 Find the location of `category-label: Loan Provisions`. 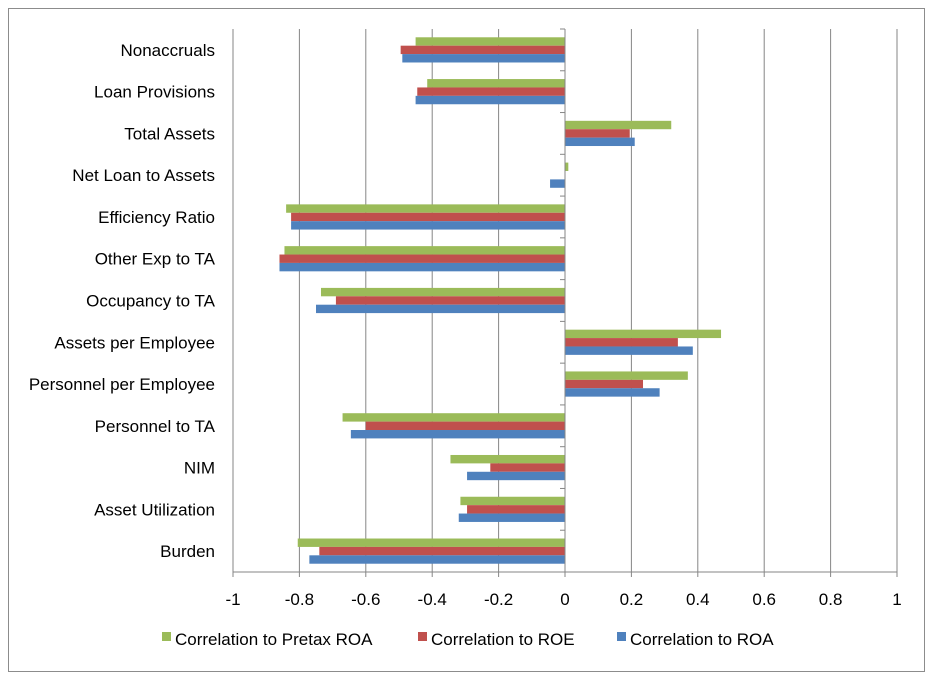

category-label: Loan Provisions is located at coordinates (154, 92).